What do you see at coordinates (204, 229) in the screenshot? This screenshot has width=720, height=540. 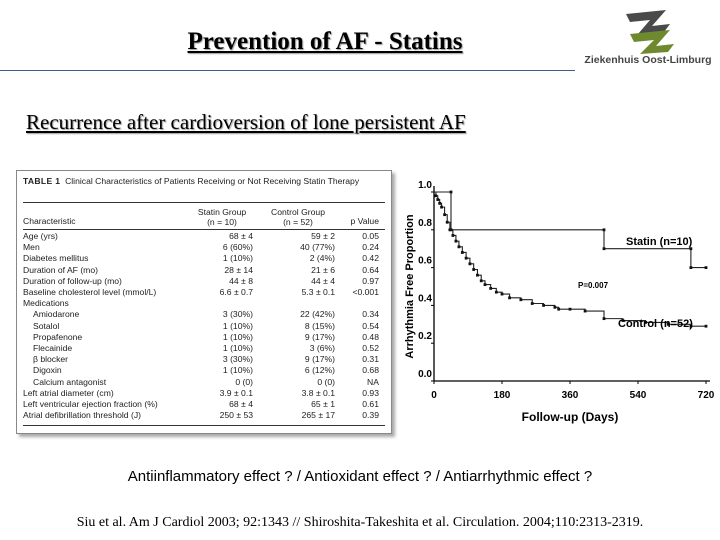 I see `table-rule-header` at bounding box center [204, 229].